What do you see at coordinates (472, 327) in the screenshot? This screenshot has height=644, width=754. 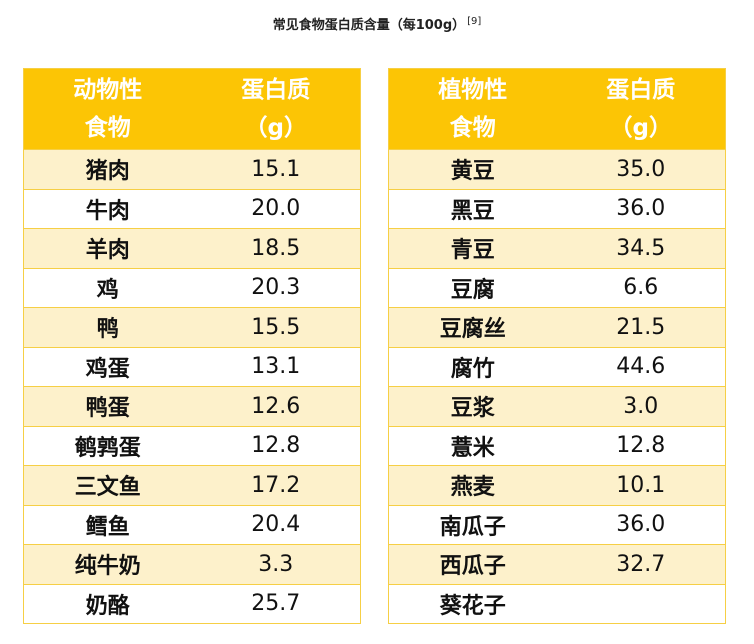 I see `food-name: 豆腐丝` at bounding box center [472, 327].